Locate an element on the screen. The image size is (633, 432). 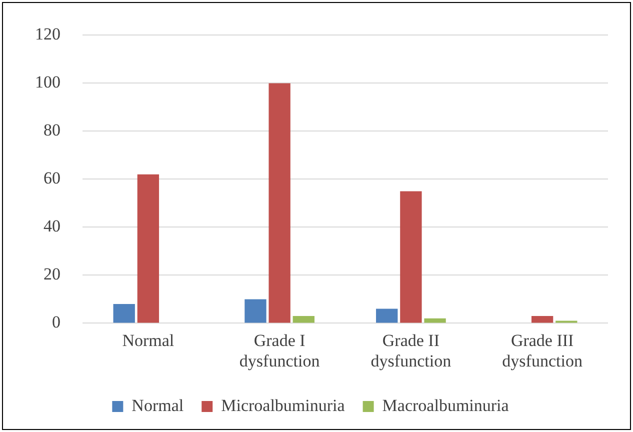
legend-label: Normal is located at coordinates (158, 405).